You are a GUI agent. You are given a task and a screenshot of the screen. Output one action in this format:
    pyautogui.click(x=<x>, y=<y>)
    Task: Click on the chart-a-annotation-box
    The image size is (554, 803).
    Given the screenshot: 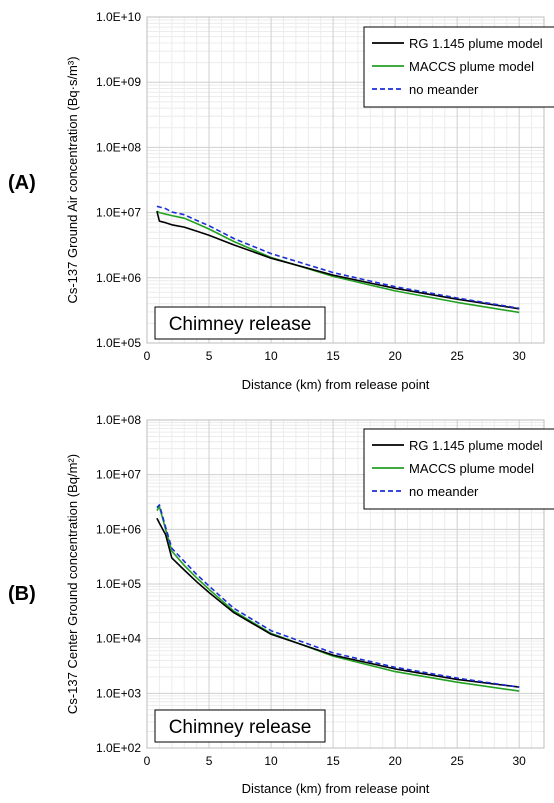 What is the action you would take?
    pyautogui.click(x=240, y=323)
    